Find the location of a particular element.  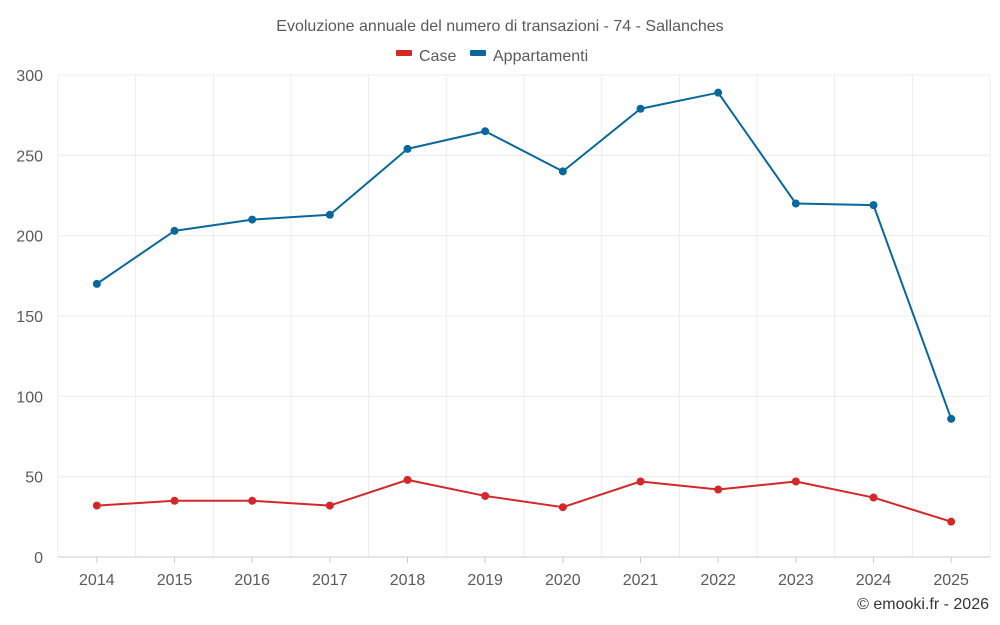

data-point-appartamenti-2017 is located at coordinates (329, 214).